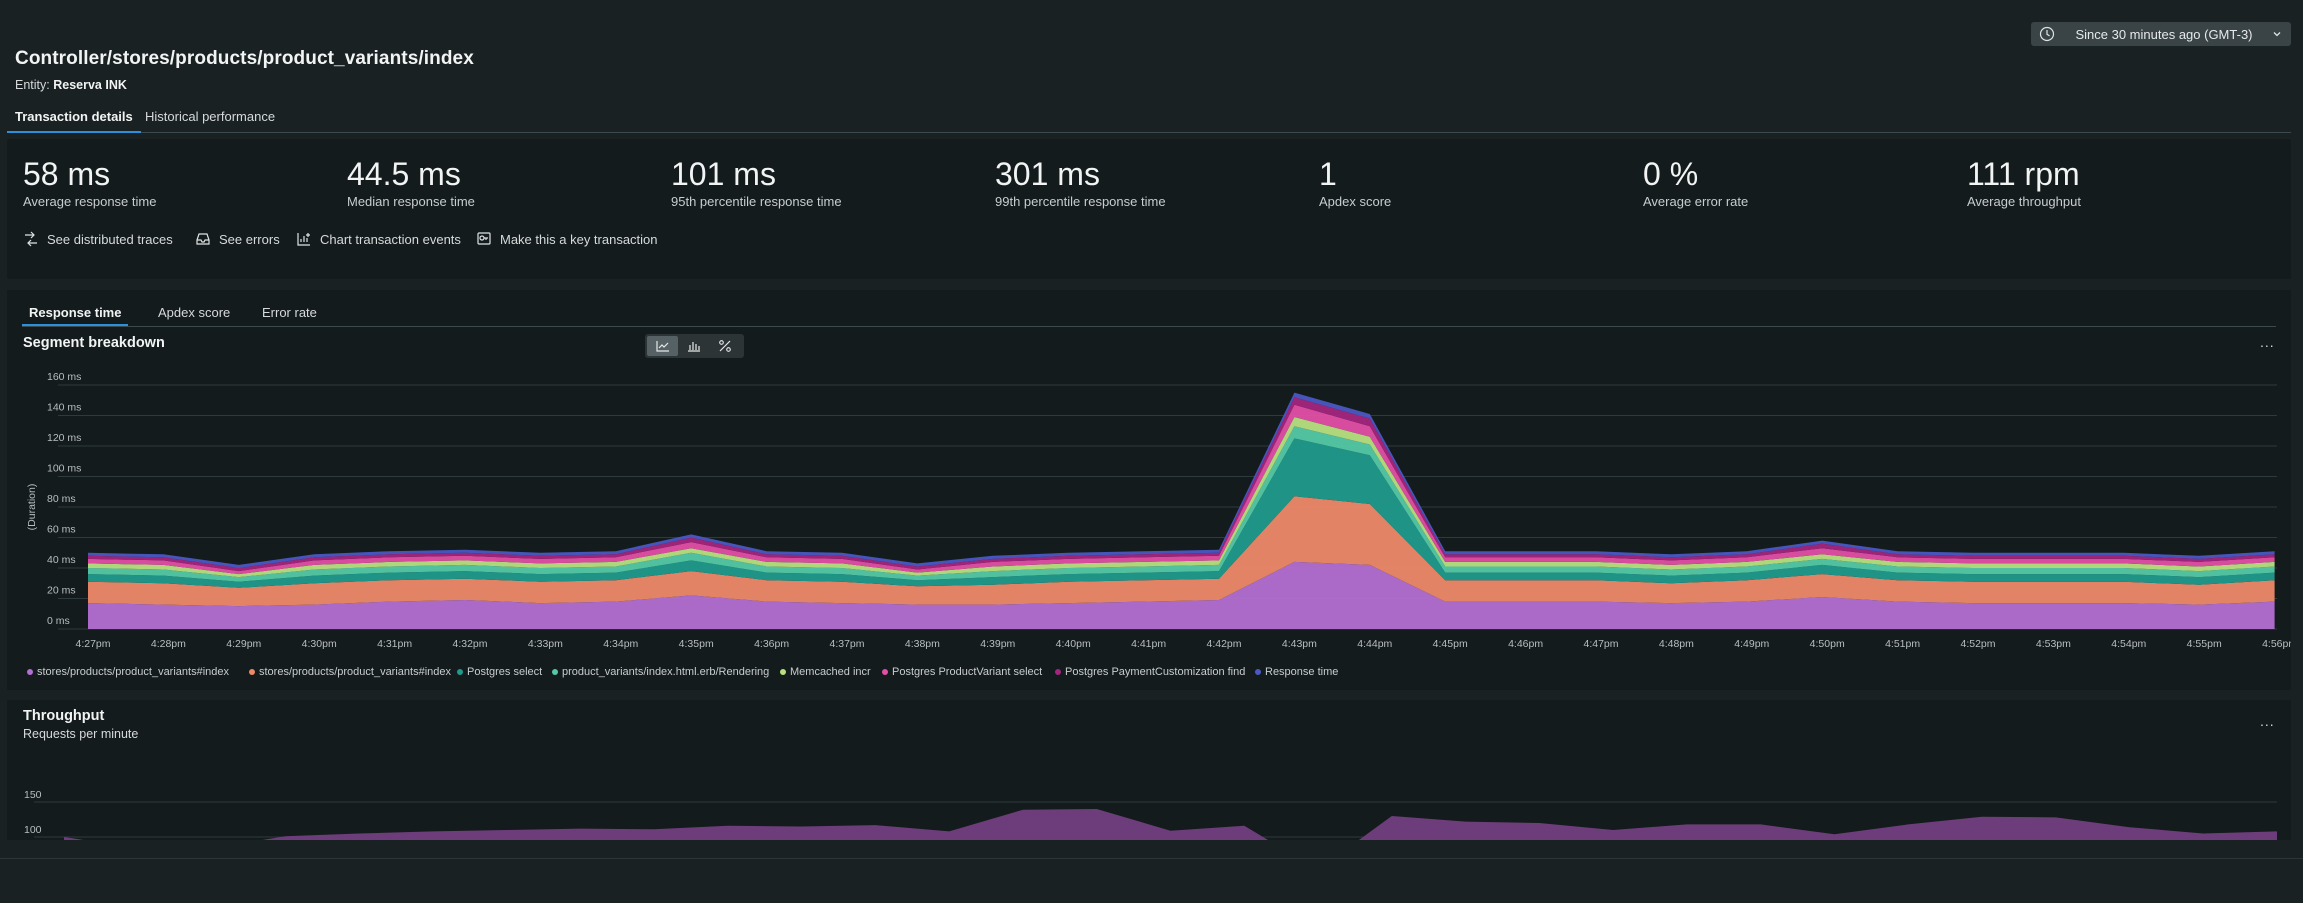  I want to click on x-tick-label: 4:30pm, so click(319, 644).